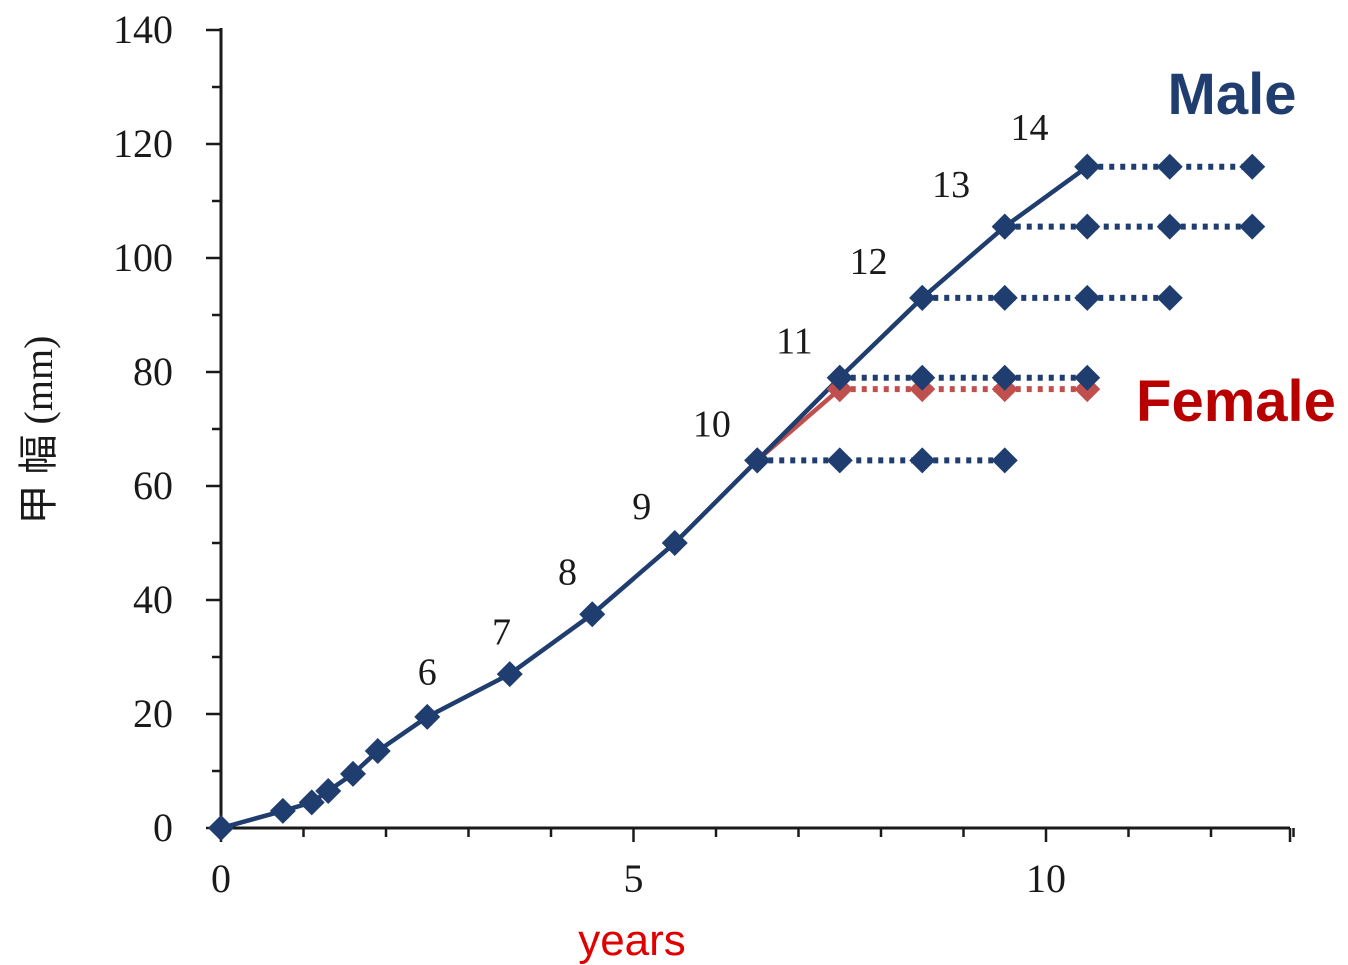 Image resolution: width=1348 pixels, height=965 pixels. What do you see at coordinates (153, 599) in the screenshot?
I see `y-tick-label: 40` at bounding box center [153, 599].